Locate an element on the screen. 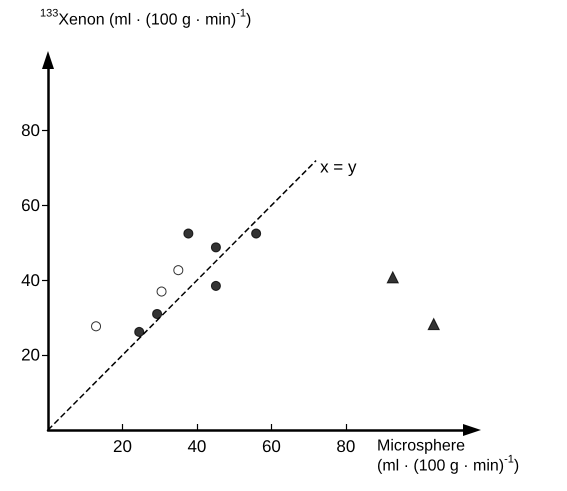  y-tick-label: 80 is located at coordinates (30, 130).